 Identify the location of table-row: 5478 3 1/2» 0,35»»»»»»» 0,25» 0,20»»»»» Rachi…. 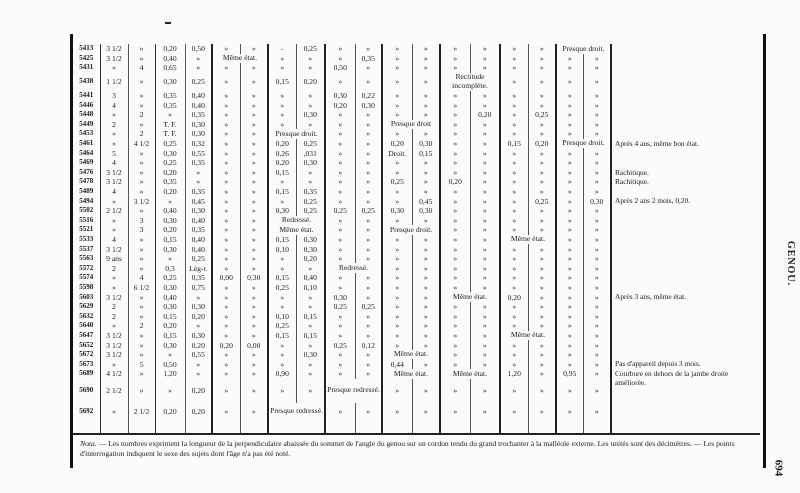
(417, 182).